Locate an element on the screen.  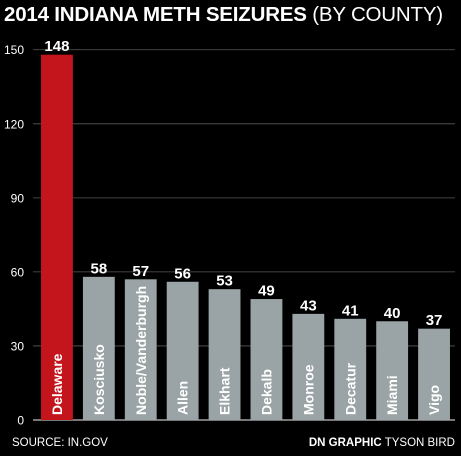
y-tick-label: 30 is located at coordinates (18, 346).